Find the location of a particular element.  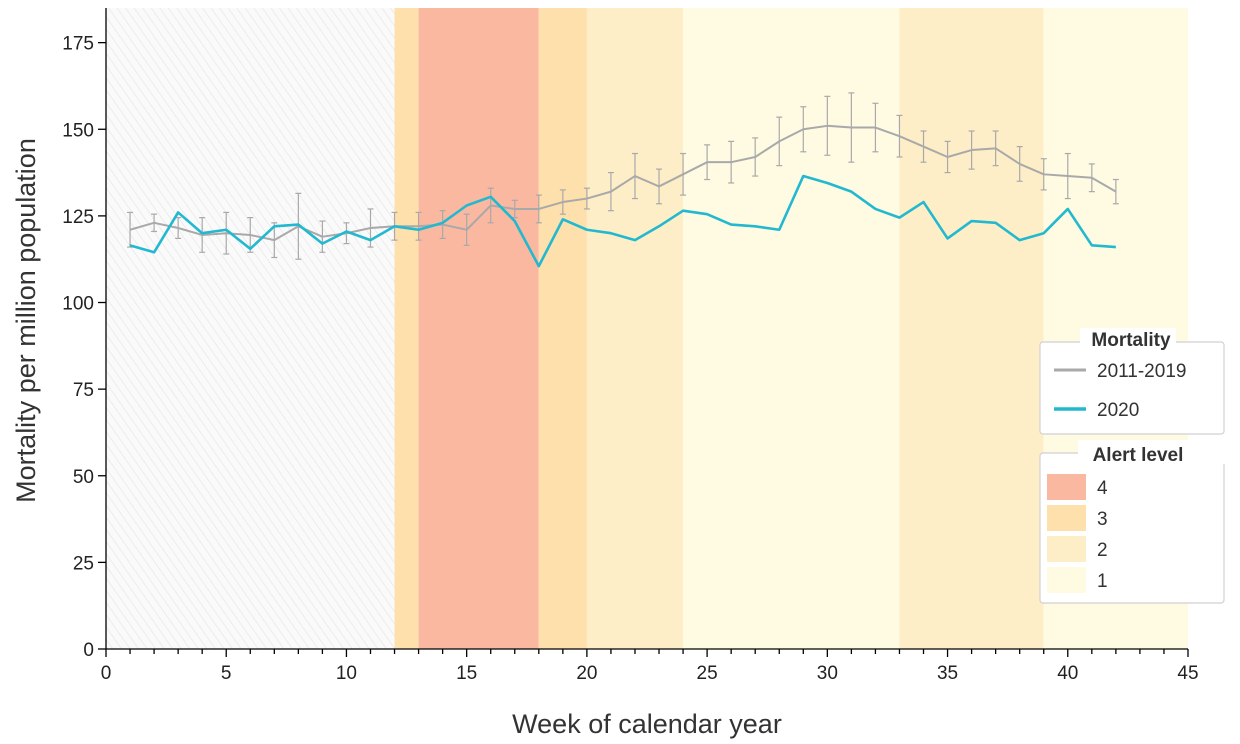

x-tick-label: 20 is located at coordinates (586, 673).